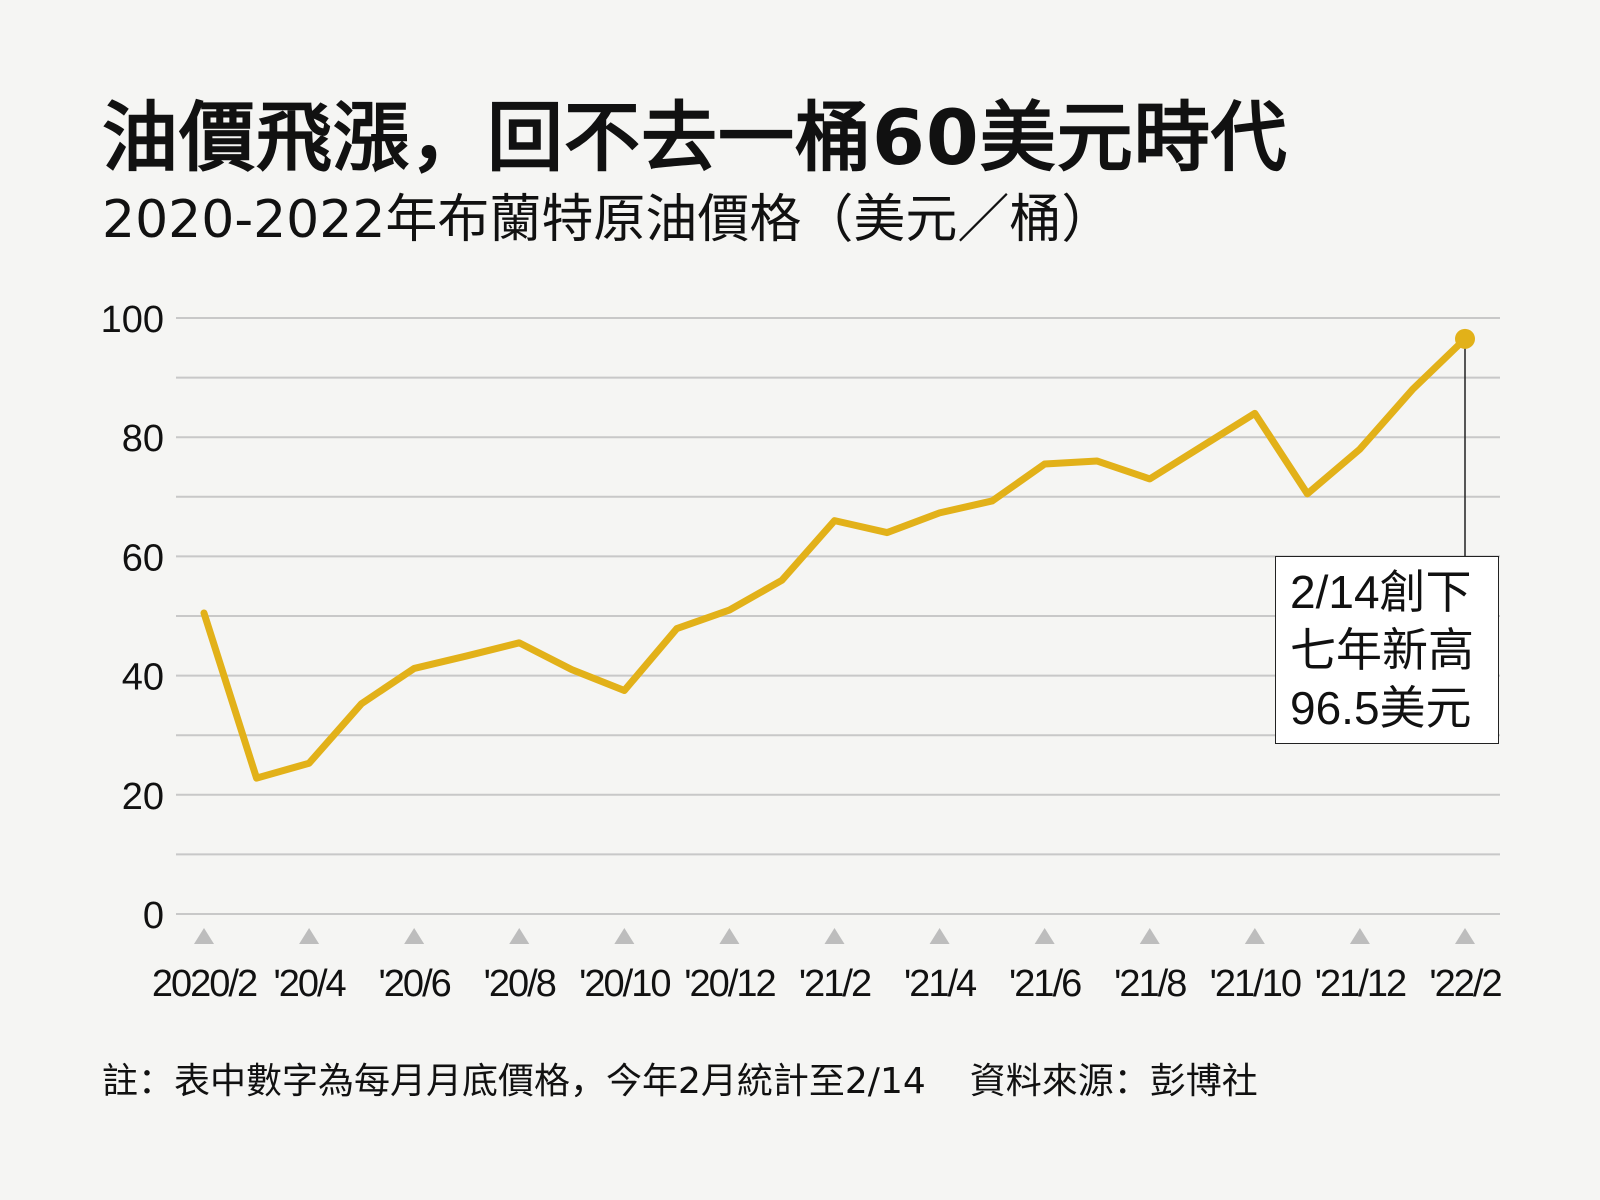 The height and width of the screenshot is (1200, 1600). I want to click on annotation-line-2: 七年新高, so click(1382, 650).